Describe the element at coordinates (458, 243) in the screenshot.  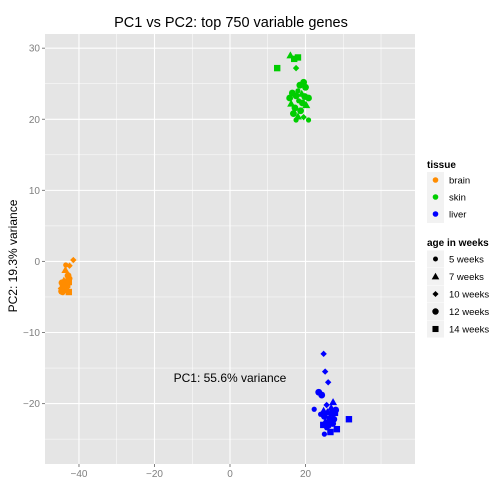
I see `age-legend-title: age in weeks` at that location.